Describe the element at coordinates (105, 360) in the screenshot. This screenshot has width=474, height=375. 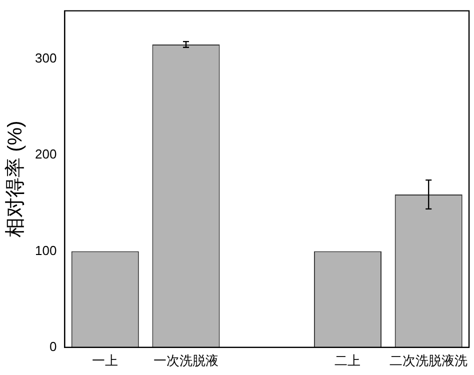
I see `x-tick-label: 一上` at that location.